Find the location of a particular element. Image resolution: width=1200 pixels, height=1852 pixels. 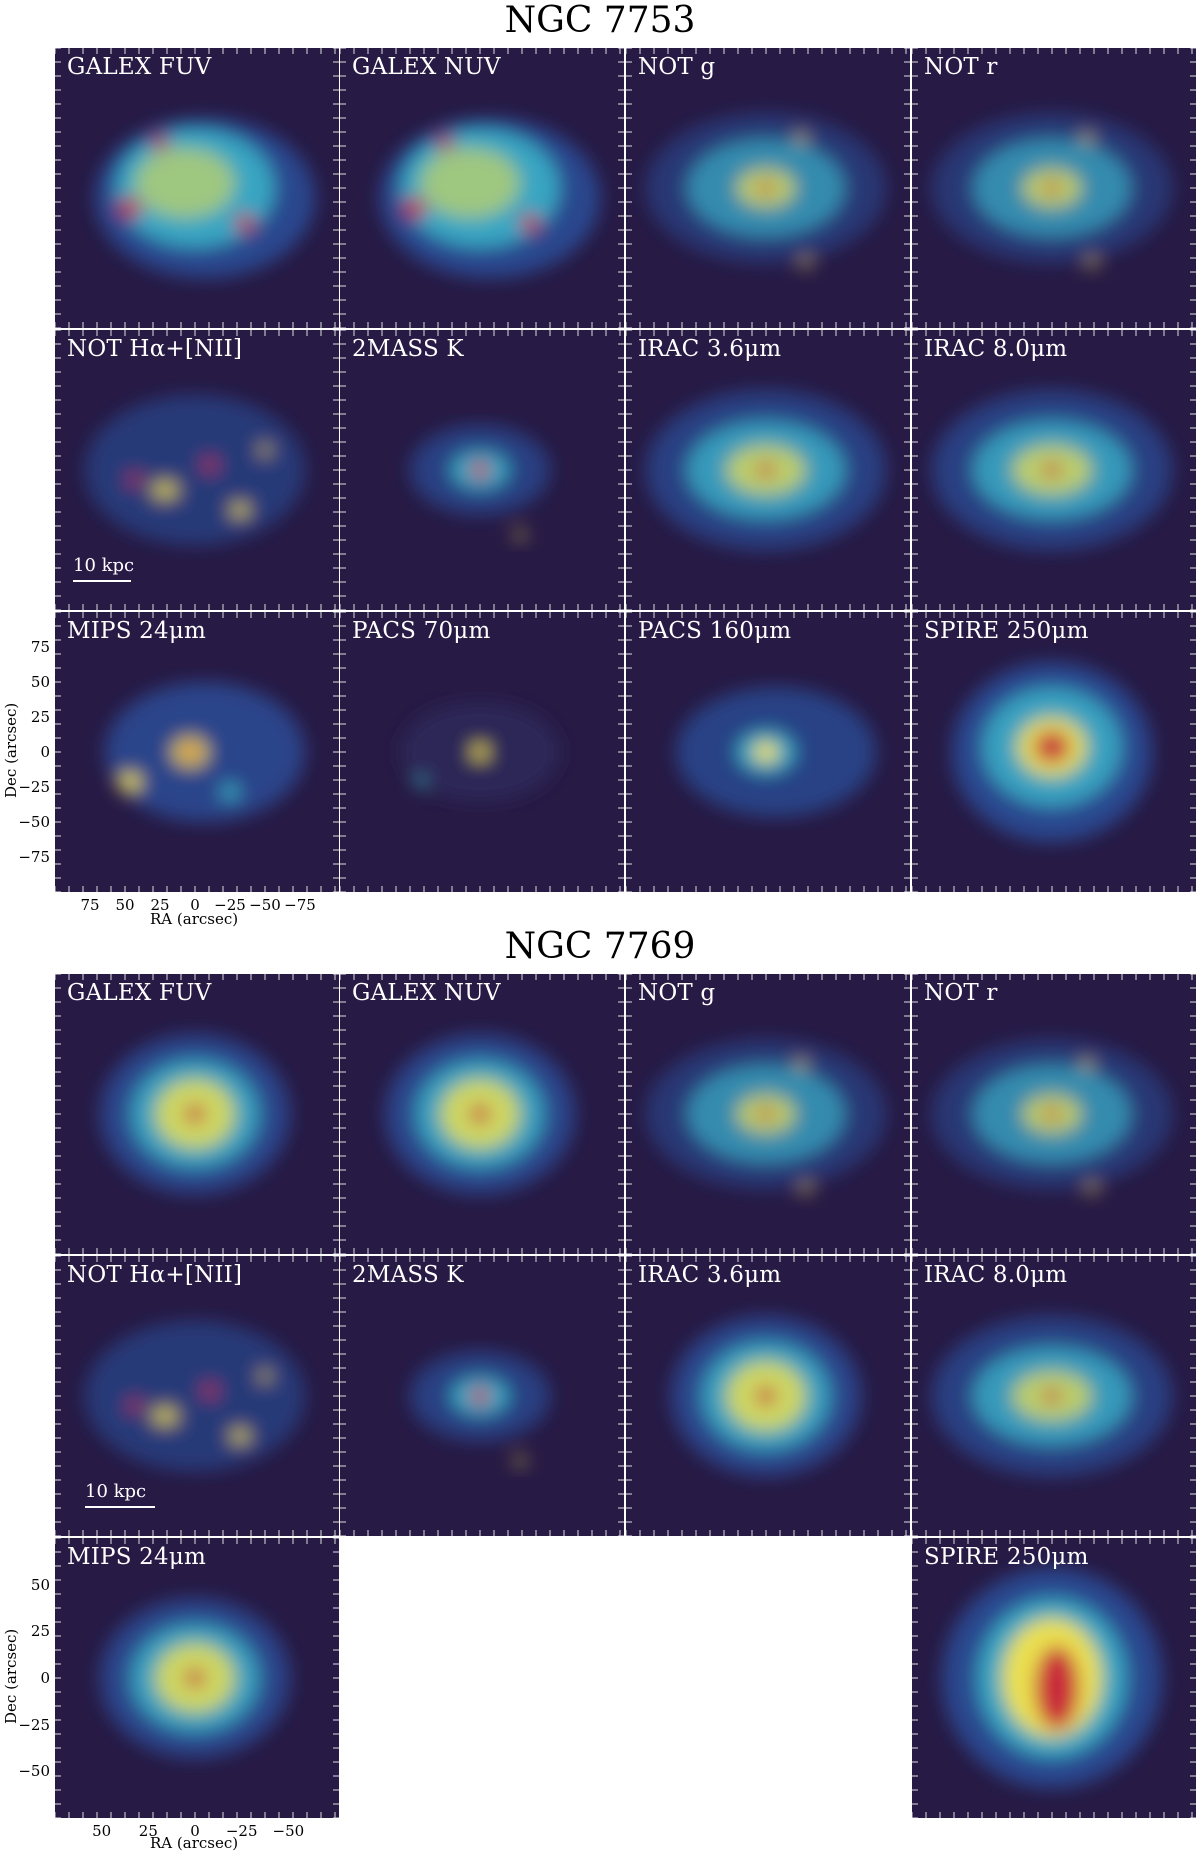

panel-label: PACS 70μm is located at coordinates (421, 631).